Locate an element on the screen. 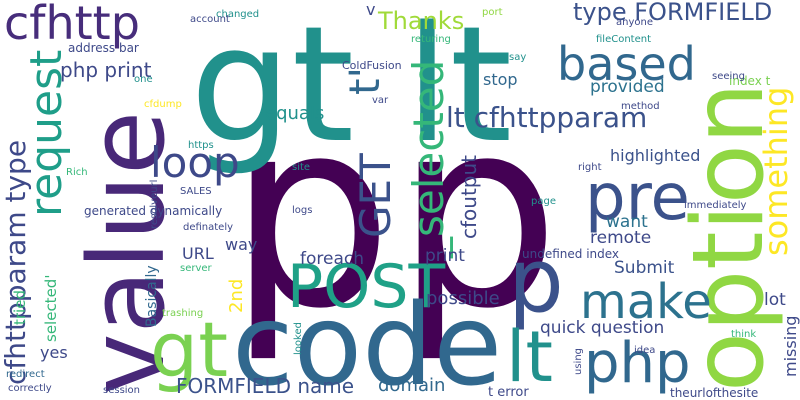 The height and width of the screenshot is (400, 800). word-provided: provided is located at coordinates (627, 87).